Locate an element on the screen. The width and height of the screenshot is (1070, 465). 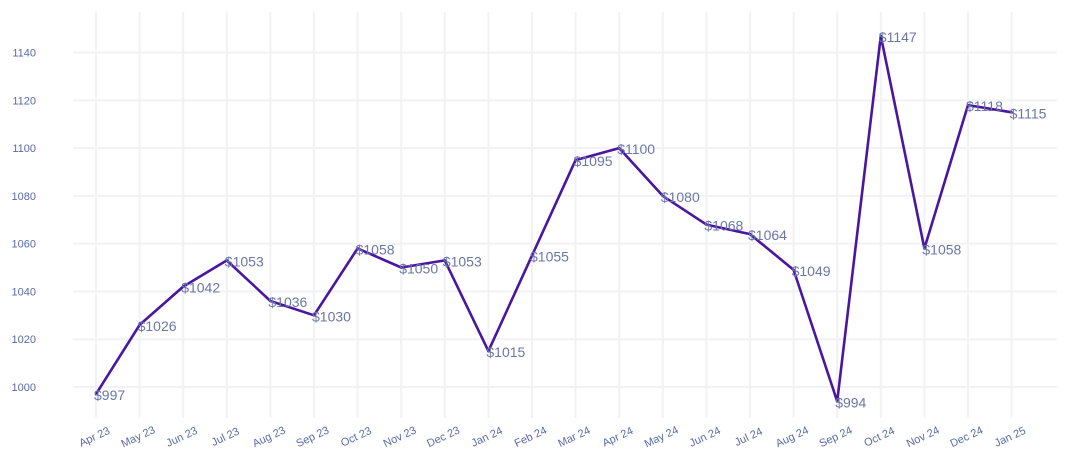
data-label: $1080 is located at coordinates (680, 197).